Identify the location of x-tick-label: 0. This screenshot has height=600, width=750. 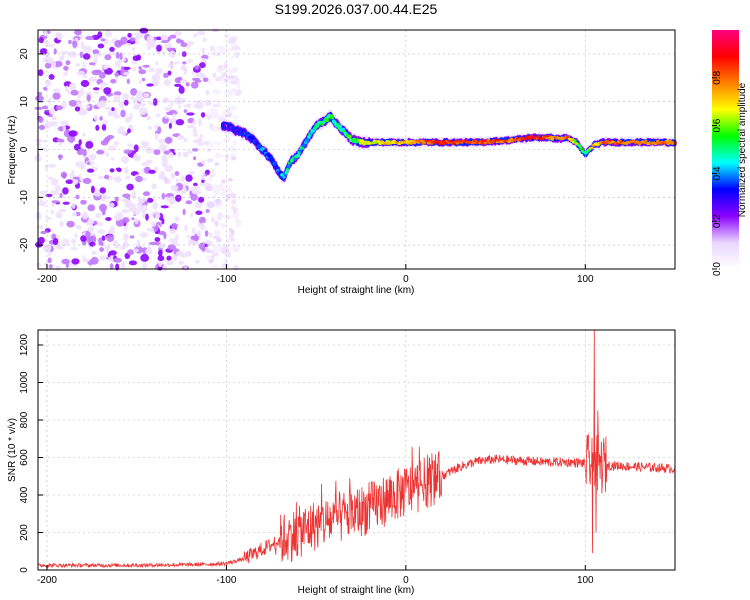
(406, 580).